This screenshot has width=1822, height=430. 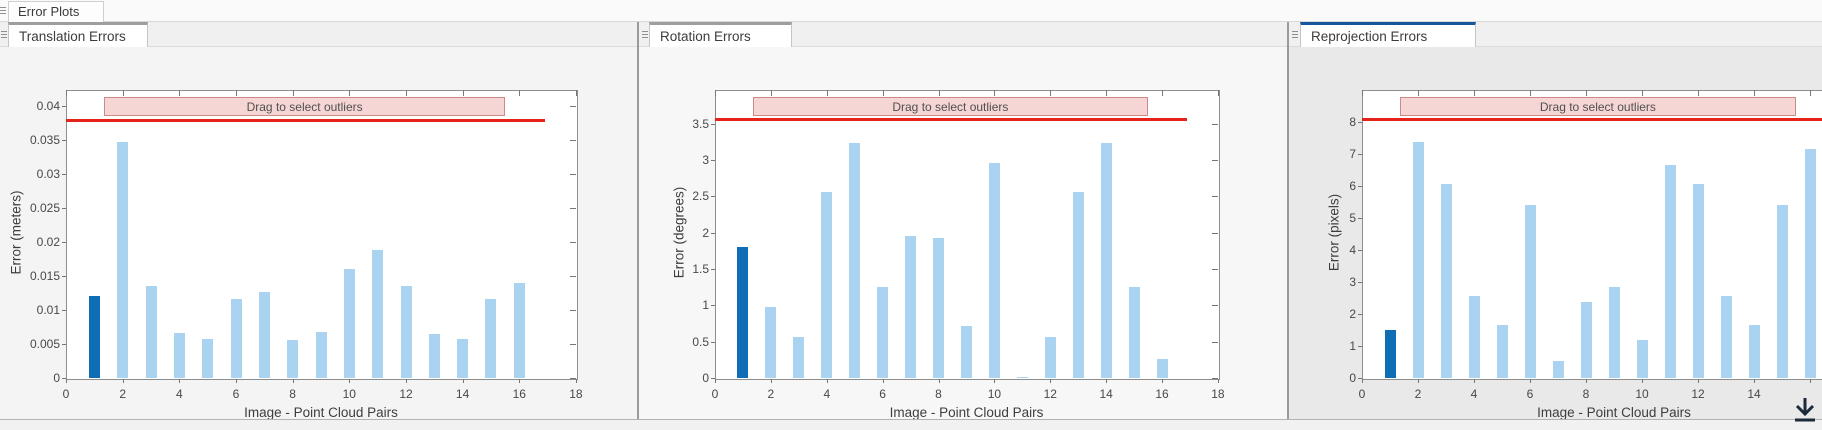 I want to click on x-tick-label: 12, so click(x=406, y=394).